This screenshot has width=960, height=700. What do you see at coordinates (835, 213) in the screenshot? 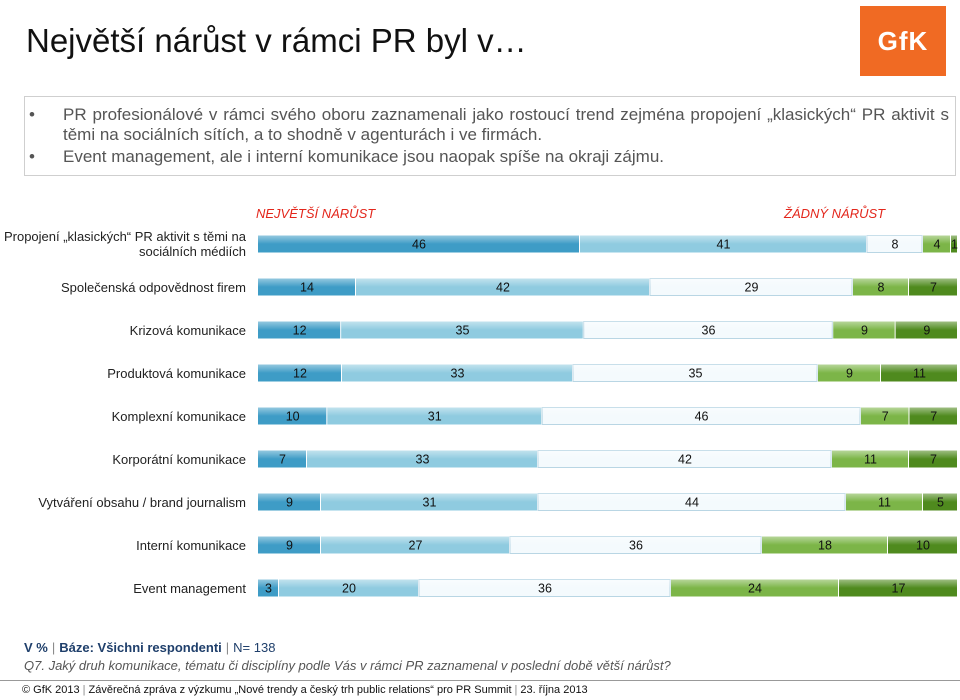
I see `scale-label-right: ŽÁDNÝ NÁRŮST` at bounding box center [835, 213].